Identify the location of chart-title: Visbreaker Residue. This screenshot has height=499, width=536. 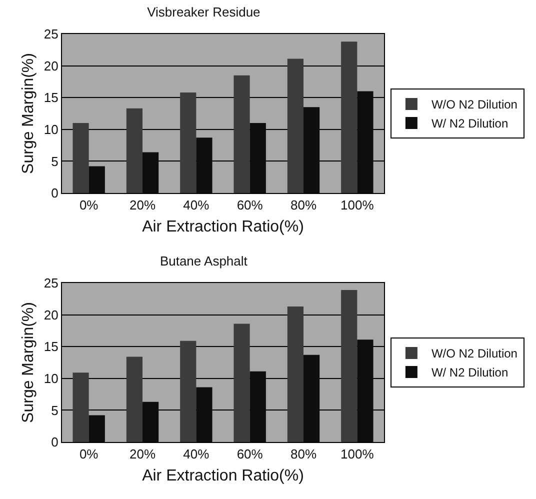
(203, 12).